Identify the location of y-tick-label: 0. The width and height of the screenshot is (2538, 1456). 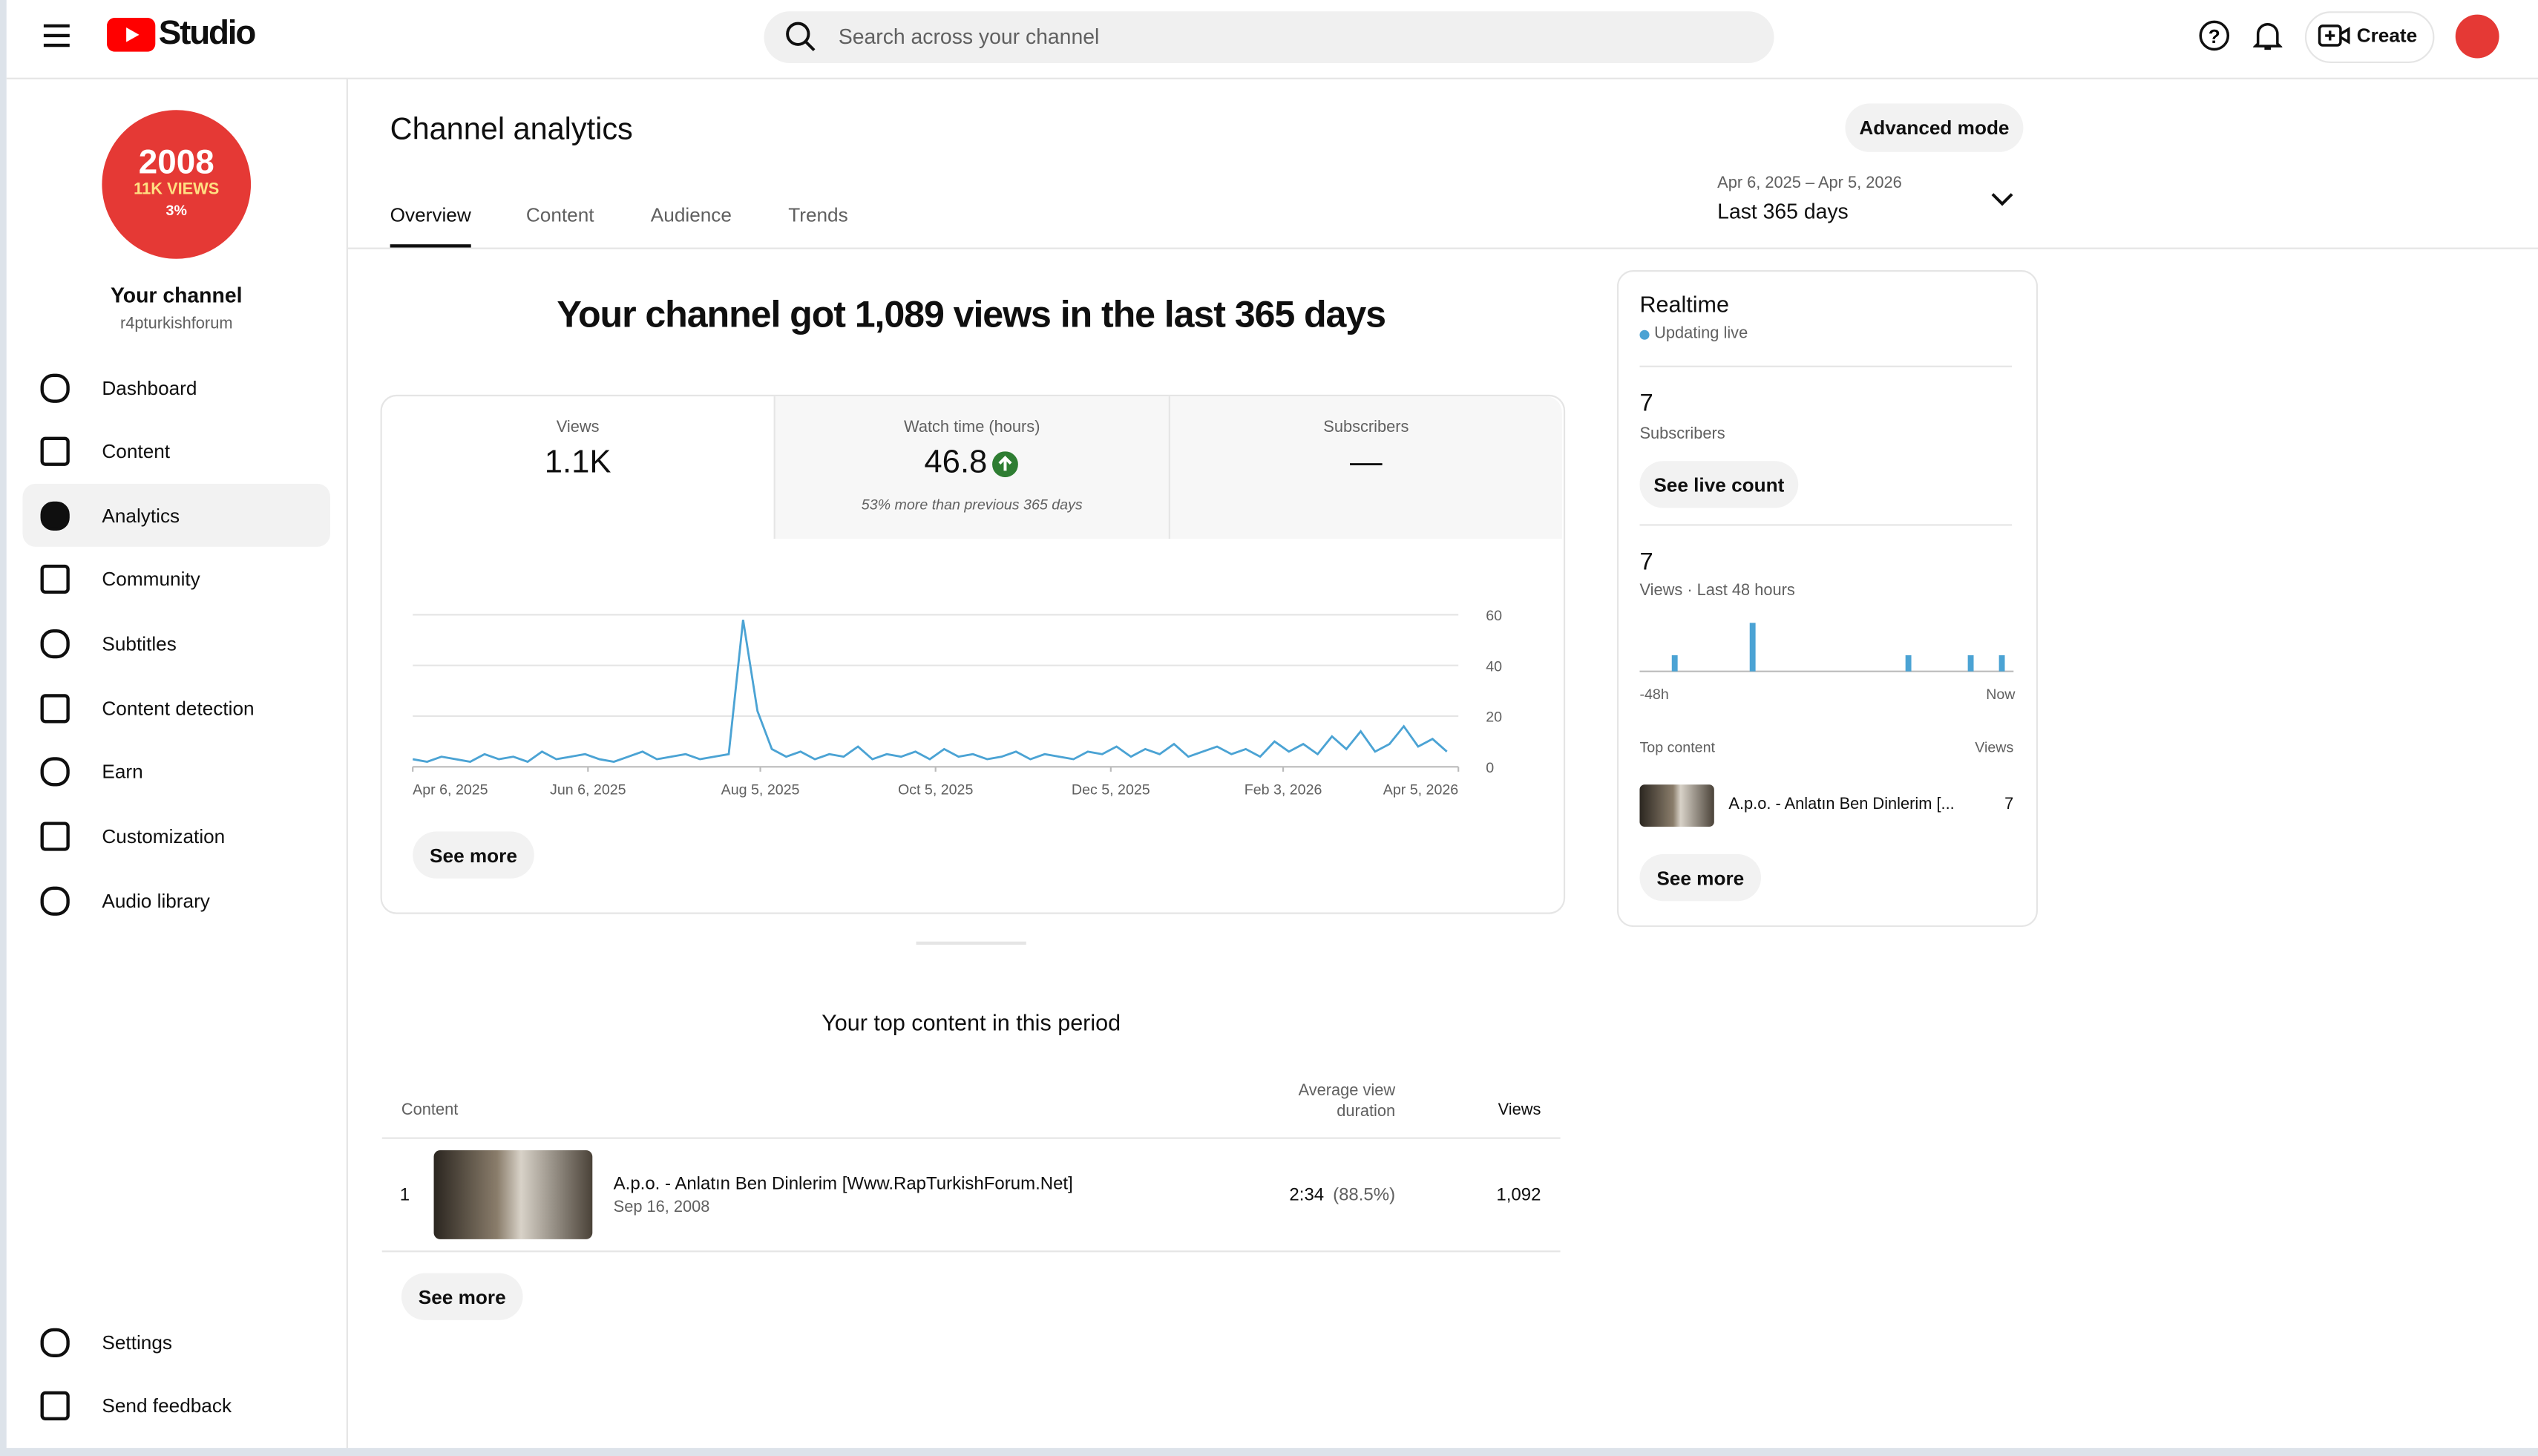
(1490, 768).